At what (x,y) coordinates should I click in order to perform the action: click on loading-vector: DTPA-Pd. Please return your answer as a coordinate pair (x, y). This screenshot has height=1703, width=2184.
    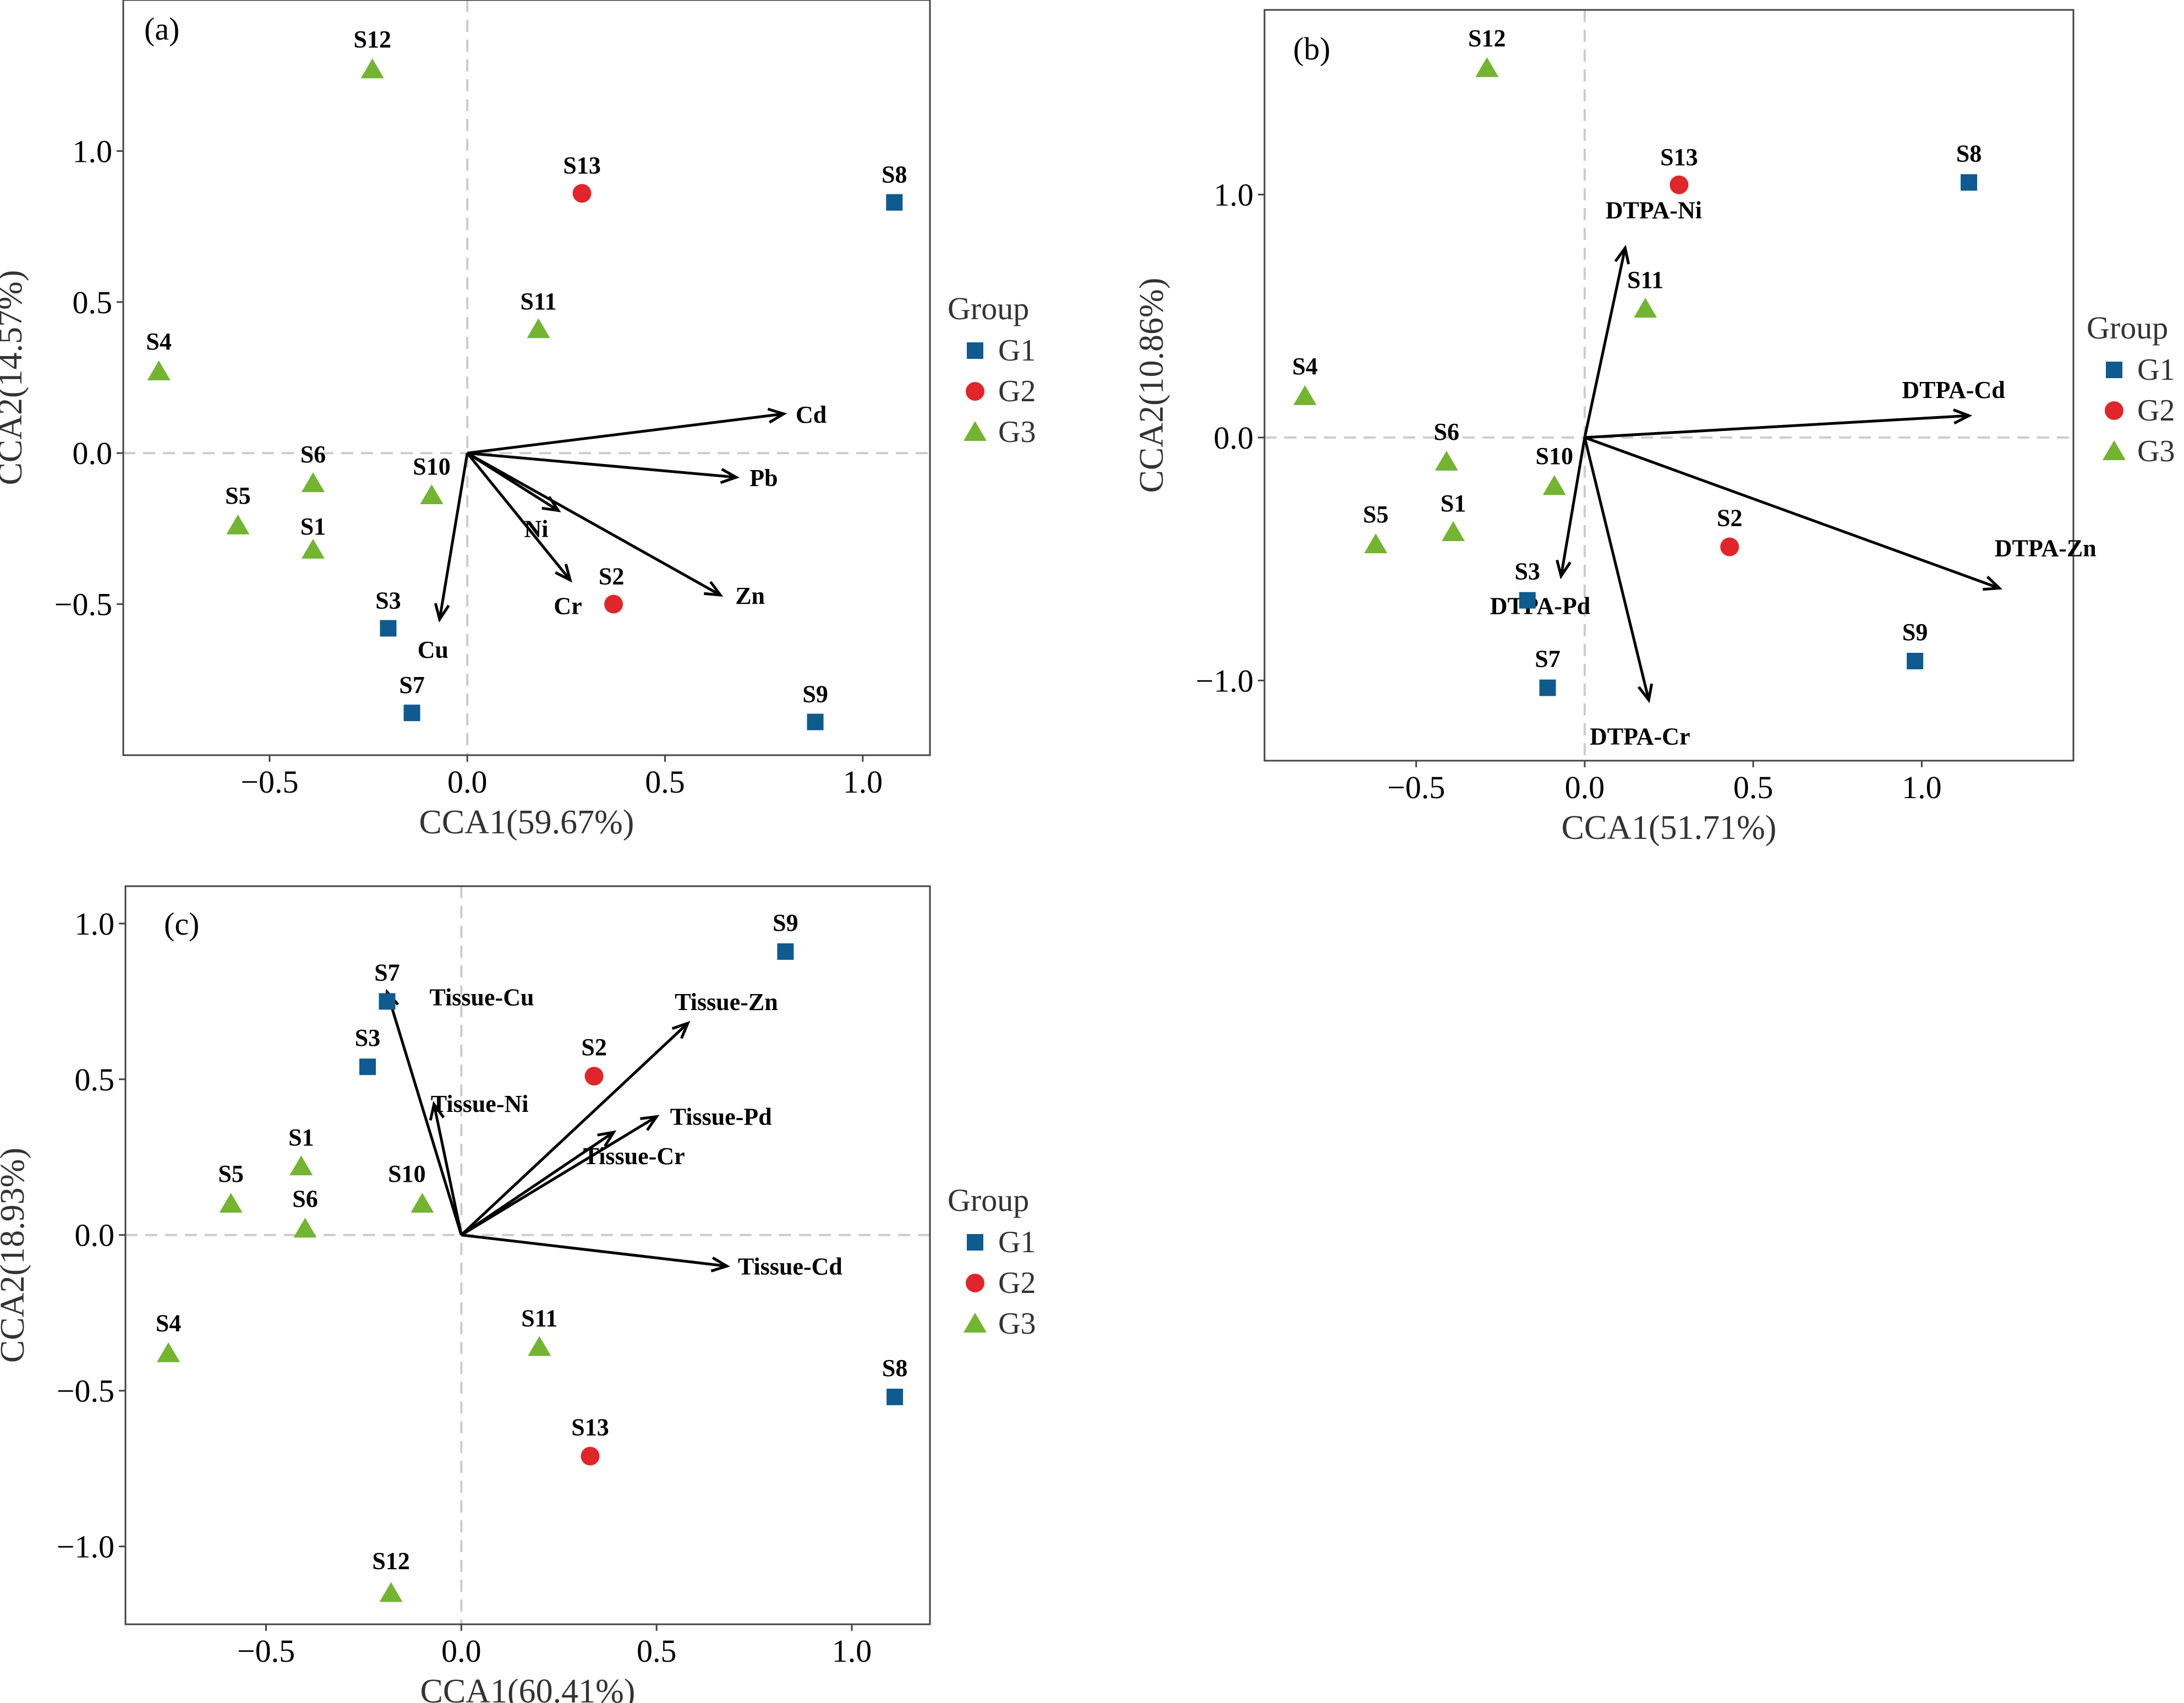
    Looking at the image, I should click on (1540, 528).